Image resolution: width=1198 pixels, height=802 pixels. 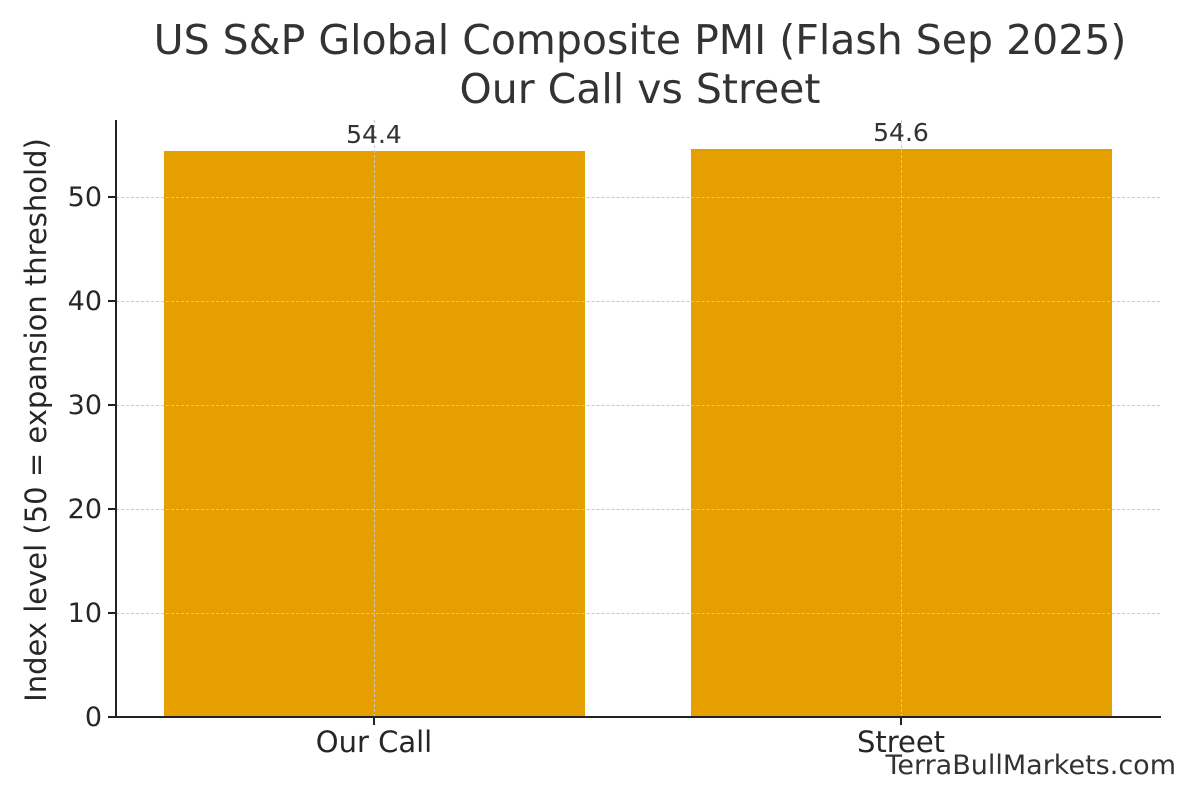 I want to click on ytick-label-30: 30, so click(x=84, y=405).